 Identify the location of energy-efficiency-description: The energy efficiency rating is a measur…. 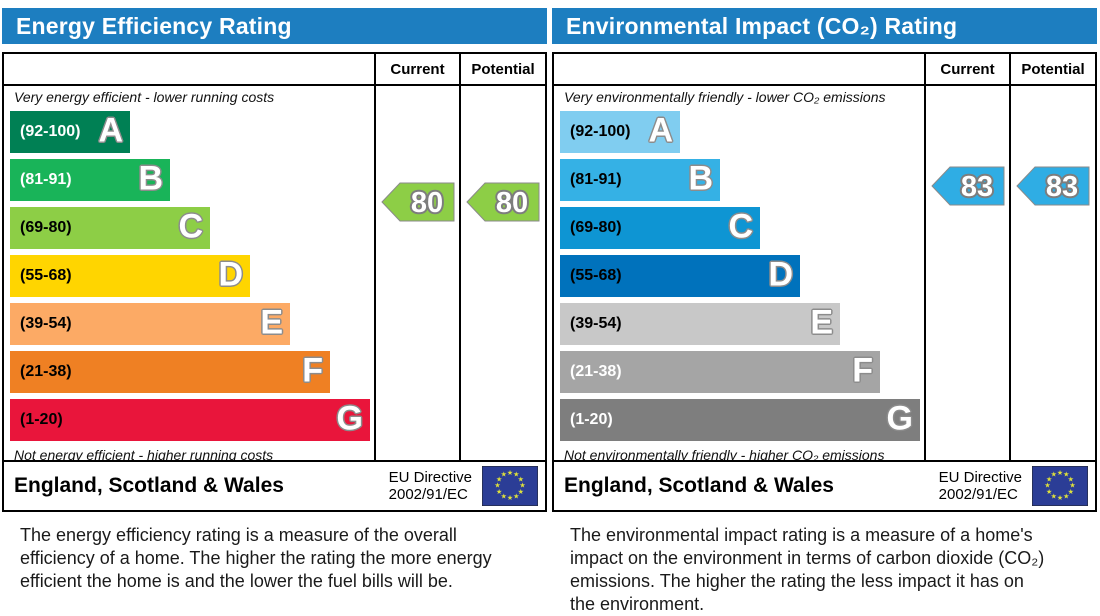
(256, 558).